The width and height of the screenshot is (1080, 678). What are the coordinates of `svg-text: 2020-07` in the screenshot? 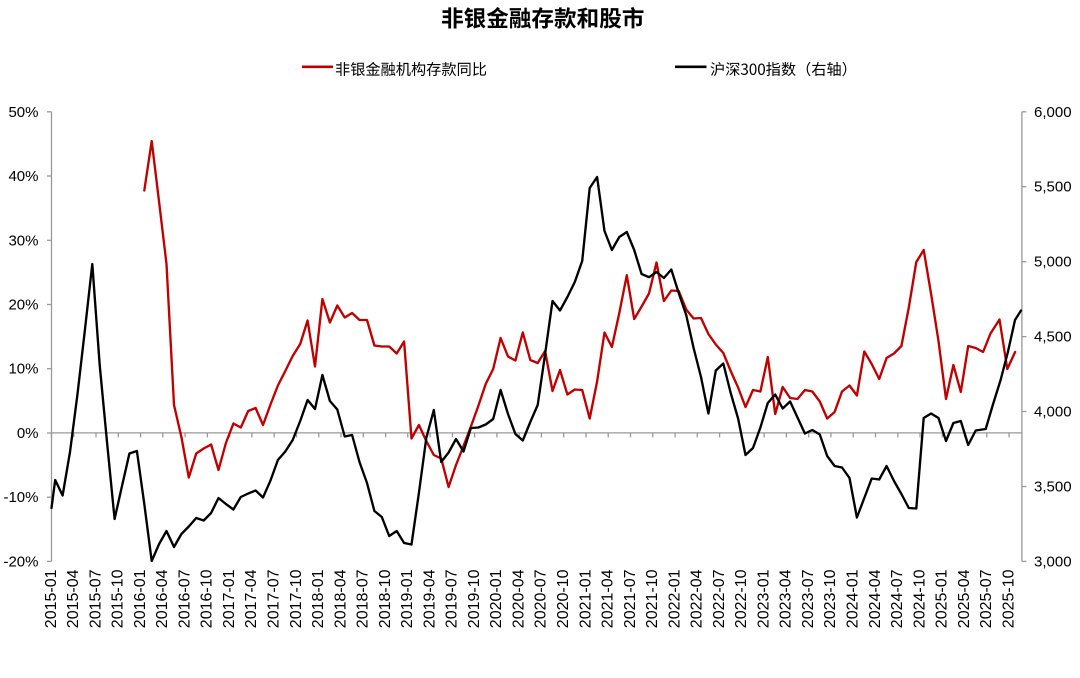 It's located at (541, 598).